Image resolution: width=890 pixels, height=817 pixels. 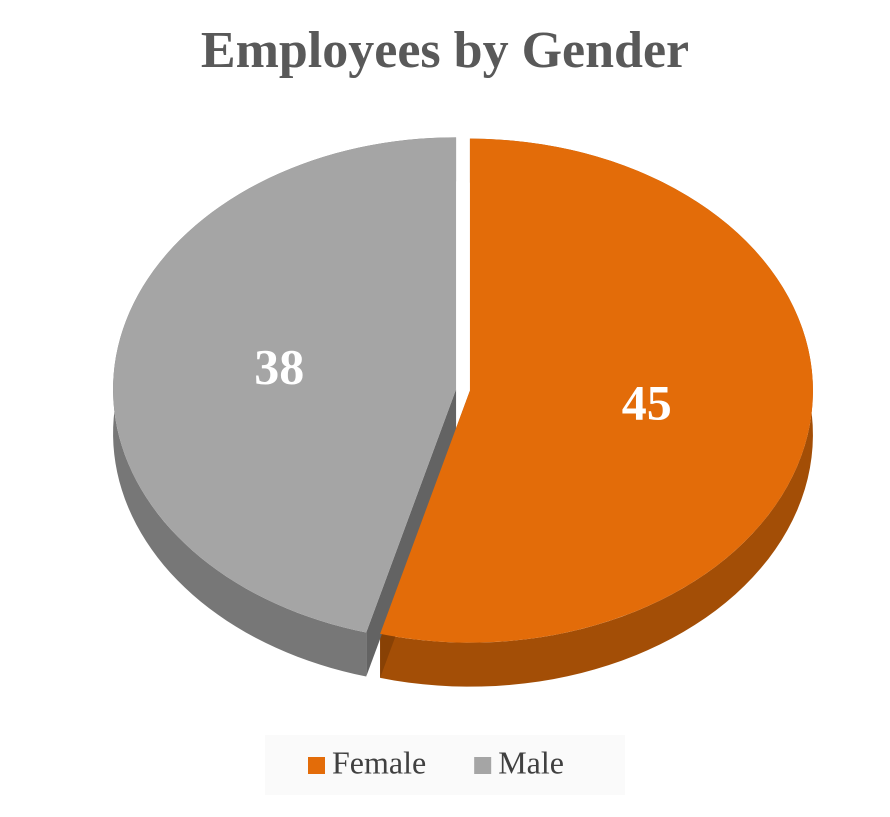 I want to click on legend: Female Male, so click(x=436, y=762).